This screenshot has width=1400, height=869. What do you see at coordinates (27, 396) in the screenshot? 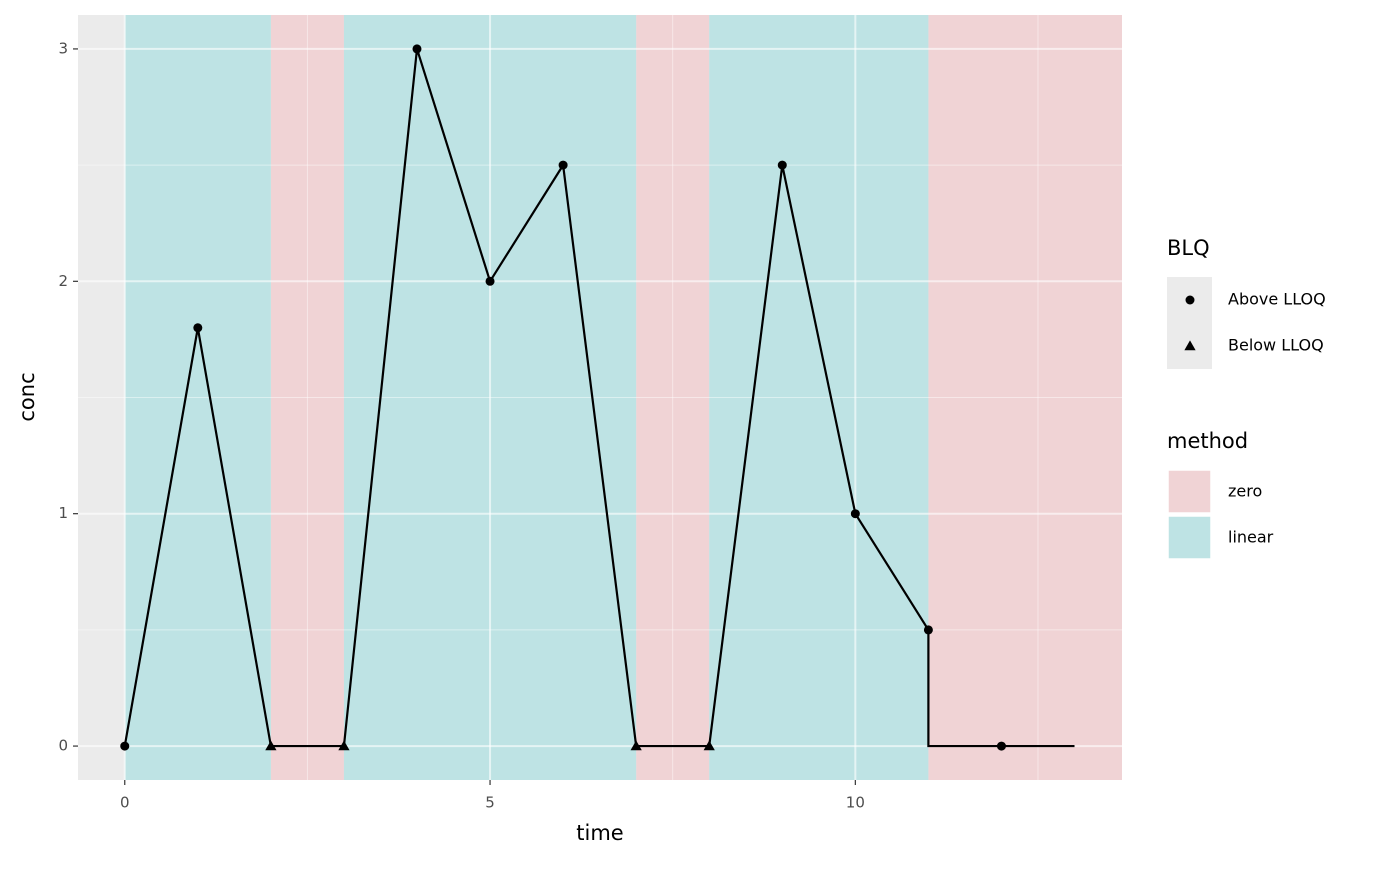
I see `y-axis-title: conc` at bounding box center [27, 396].